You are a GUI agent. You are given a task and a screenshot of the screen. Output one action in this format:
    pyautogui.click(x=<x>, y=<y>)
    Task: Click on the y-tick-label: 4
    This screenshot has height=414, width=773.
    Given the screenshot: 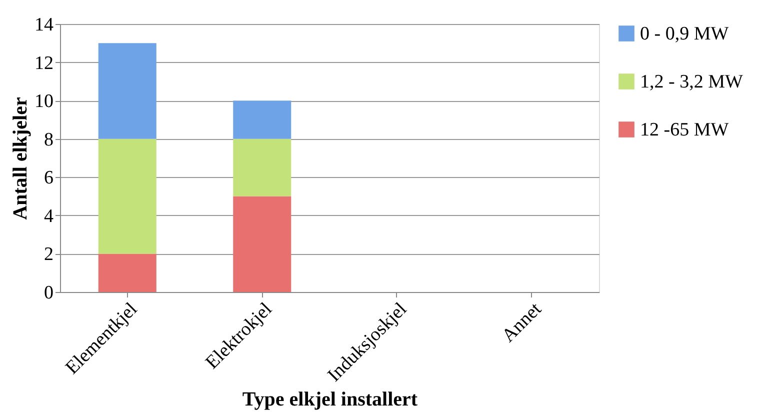 What is the action you would take?
    pyautogui.click(x=49, y=216)
    